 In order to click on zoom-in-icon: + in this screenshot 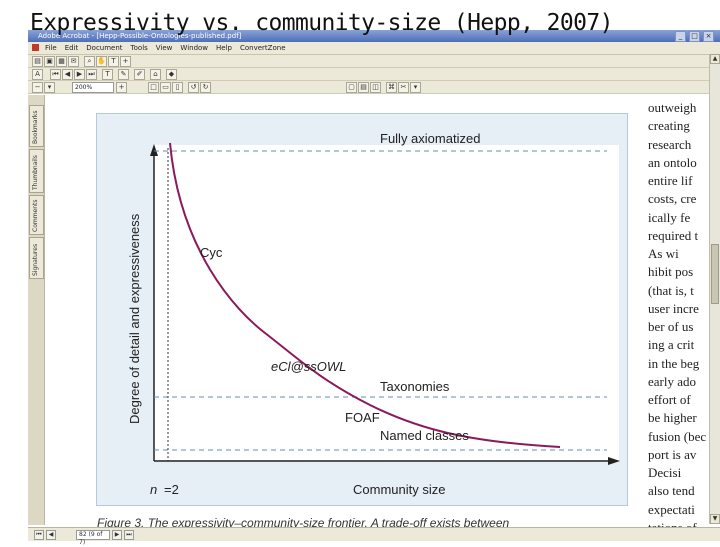, I will do `click(121, 87)`.